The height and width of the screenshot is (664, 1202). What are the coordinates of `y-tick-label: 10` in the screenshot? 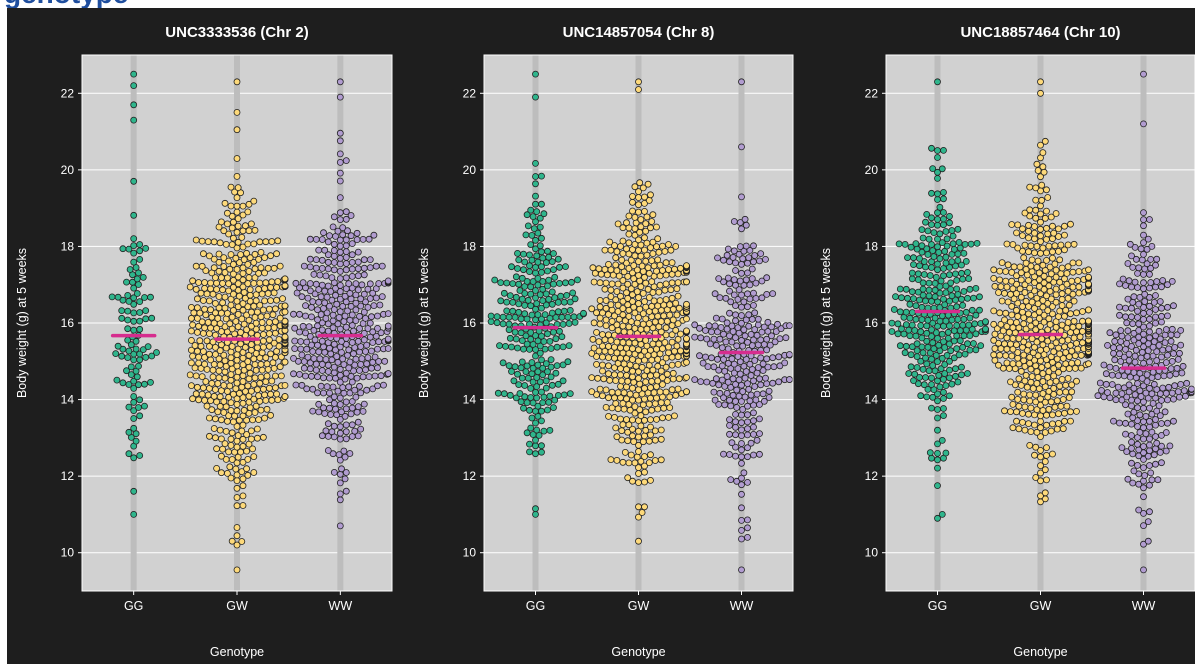 It's located at (872, 553).